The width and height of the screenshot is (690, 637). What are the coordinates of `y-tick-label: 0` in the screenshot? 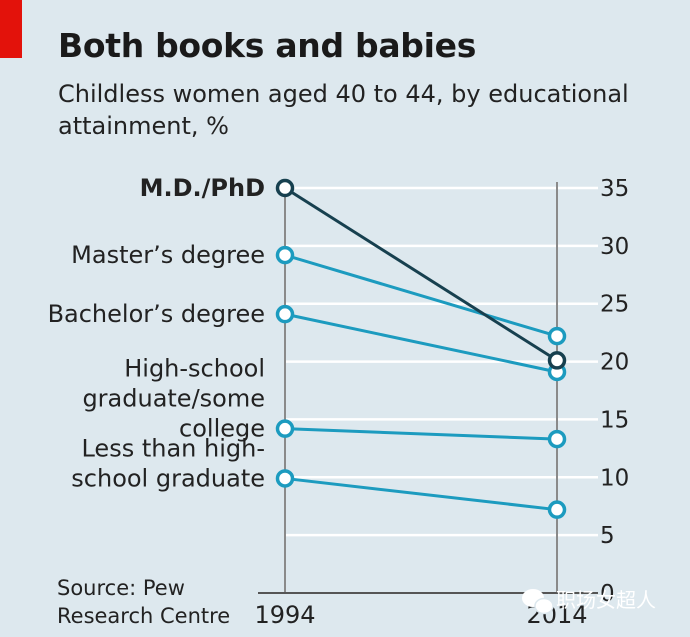 It's located at (607, 594).